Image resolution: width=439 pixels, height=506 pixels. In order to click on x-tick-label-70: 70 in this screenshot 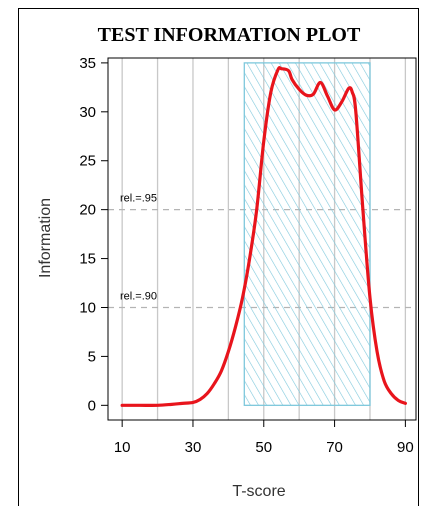, I will do `click(334, 447)`.